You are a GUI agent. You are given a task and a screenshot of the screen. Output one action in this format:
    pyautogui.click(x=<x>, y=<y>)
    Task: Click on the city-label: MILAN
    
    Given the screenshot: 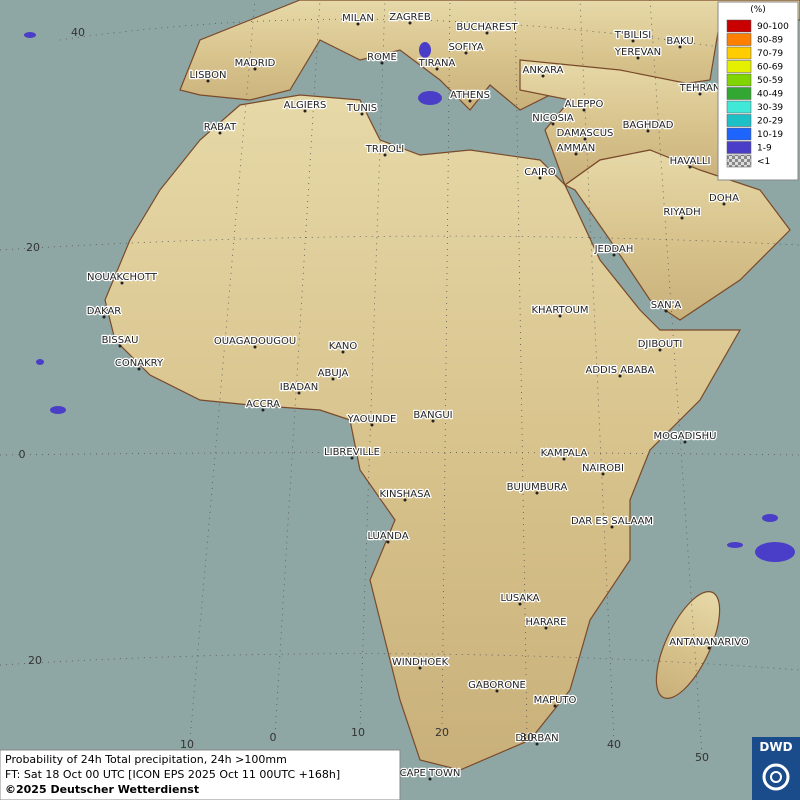 What is the action you would take?
    pyautogui.click(x=358, y=18)
    